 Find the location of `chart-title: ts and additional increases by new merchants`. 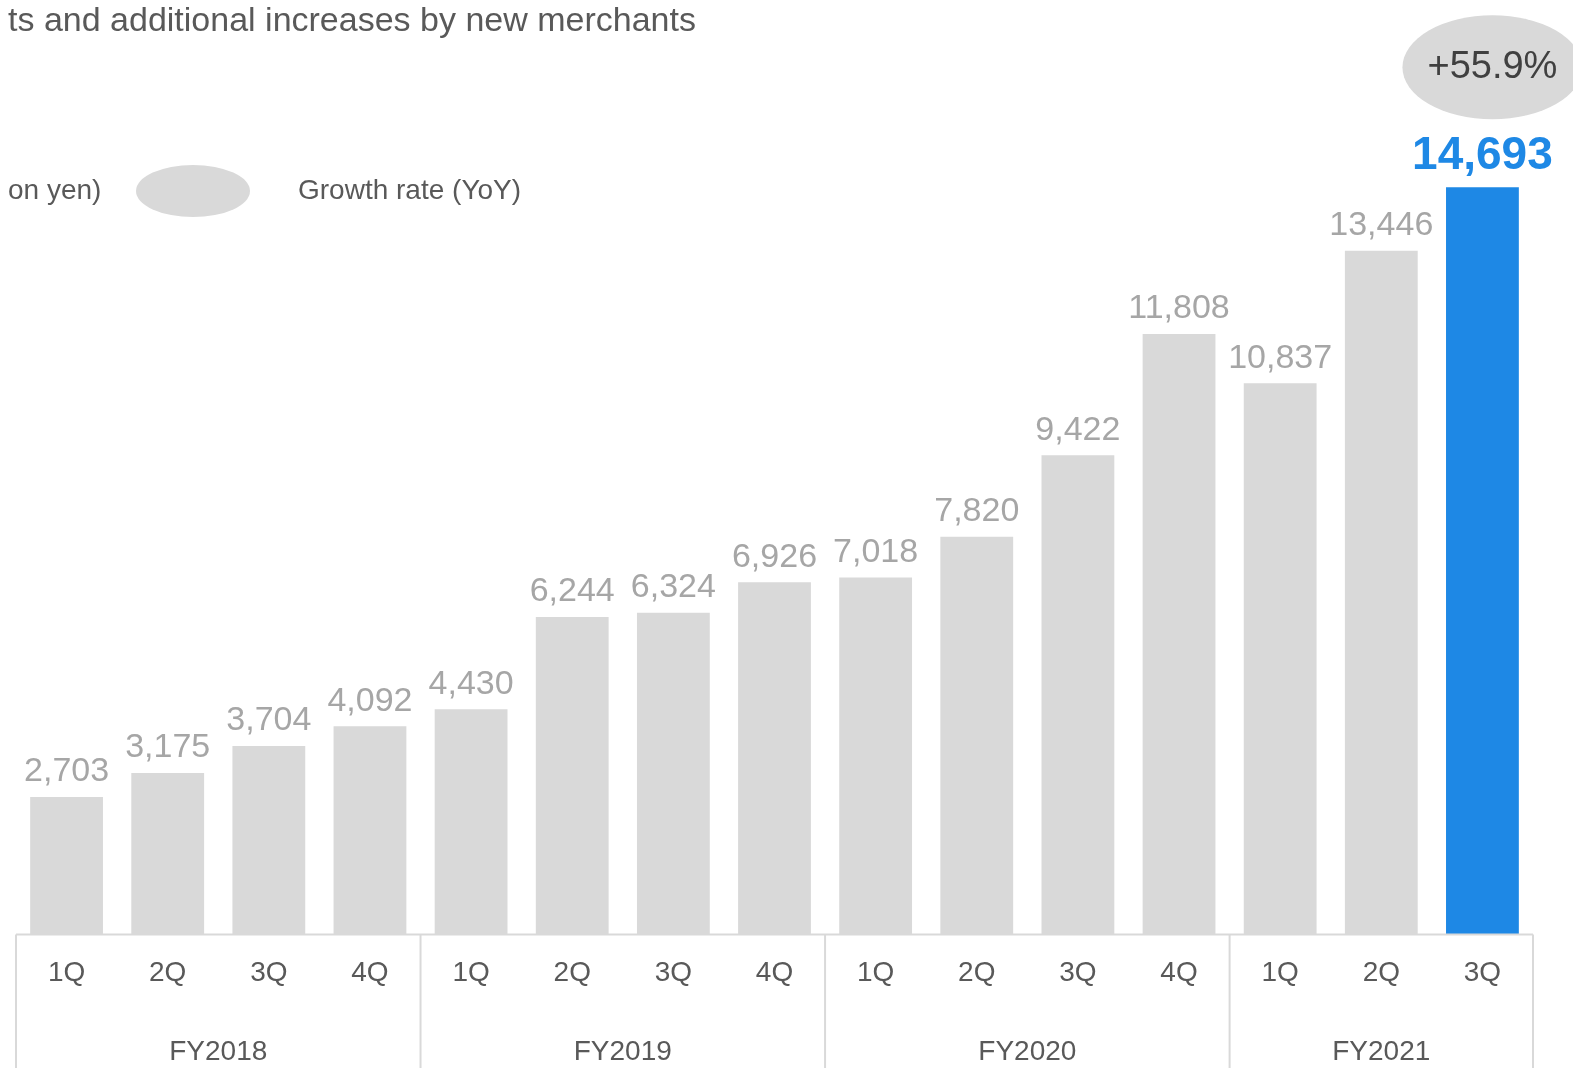

chart-title: ts and additional increases by new merchants is located at coordinates (352, 19).